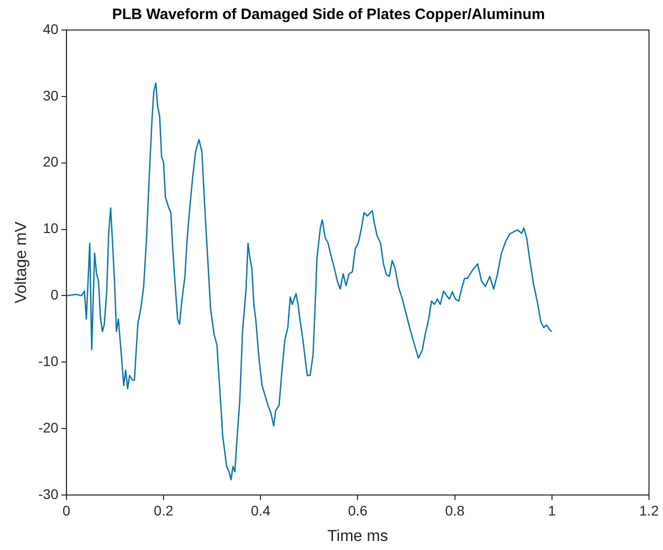  What do you see at coordinates (164, 510) in the screenshot?
I see `x-tick-label: 0.2` at bounding box center [164, 510].